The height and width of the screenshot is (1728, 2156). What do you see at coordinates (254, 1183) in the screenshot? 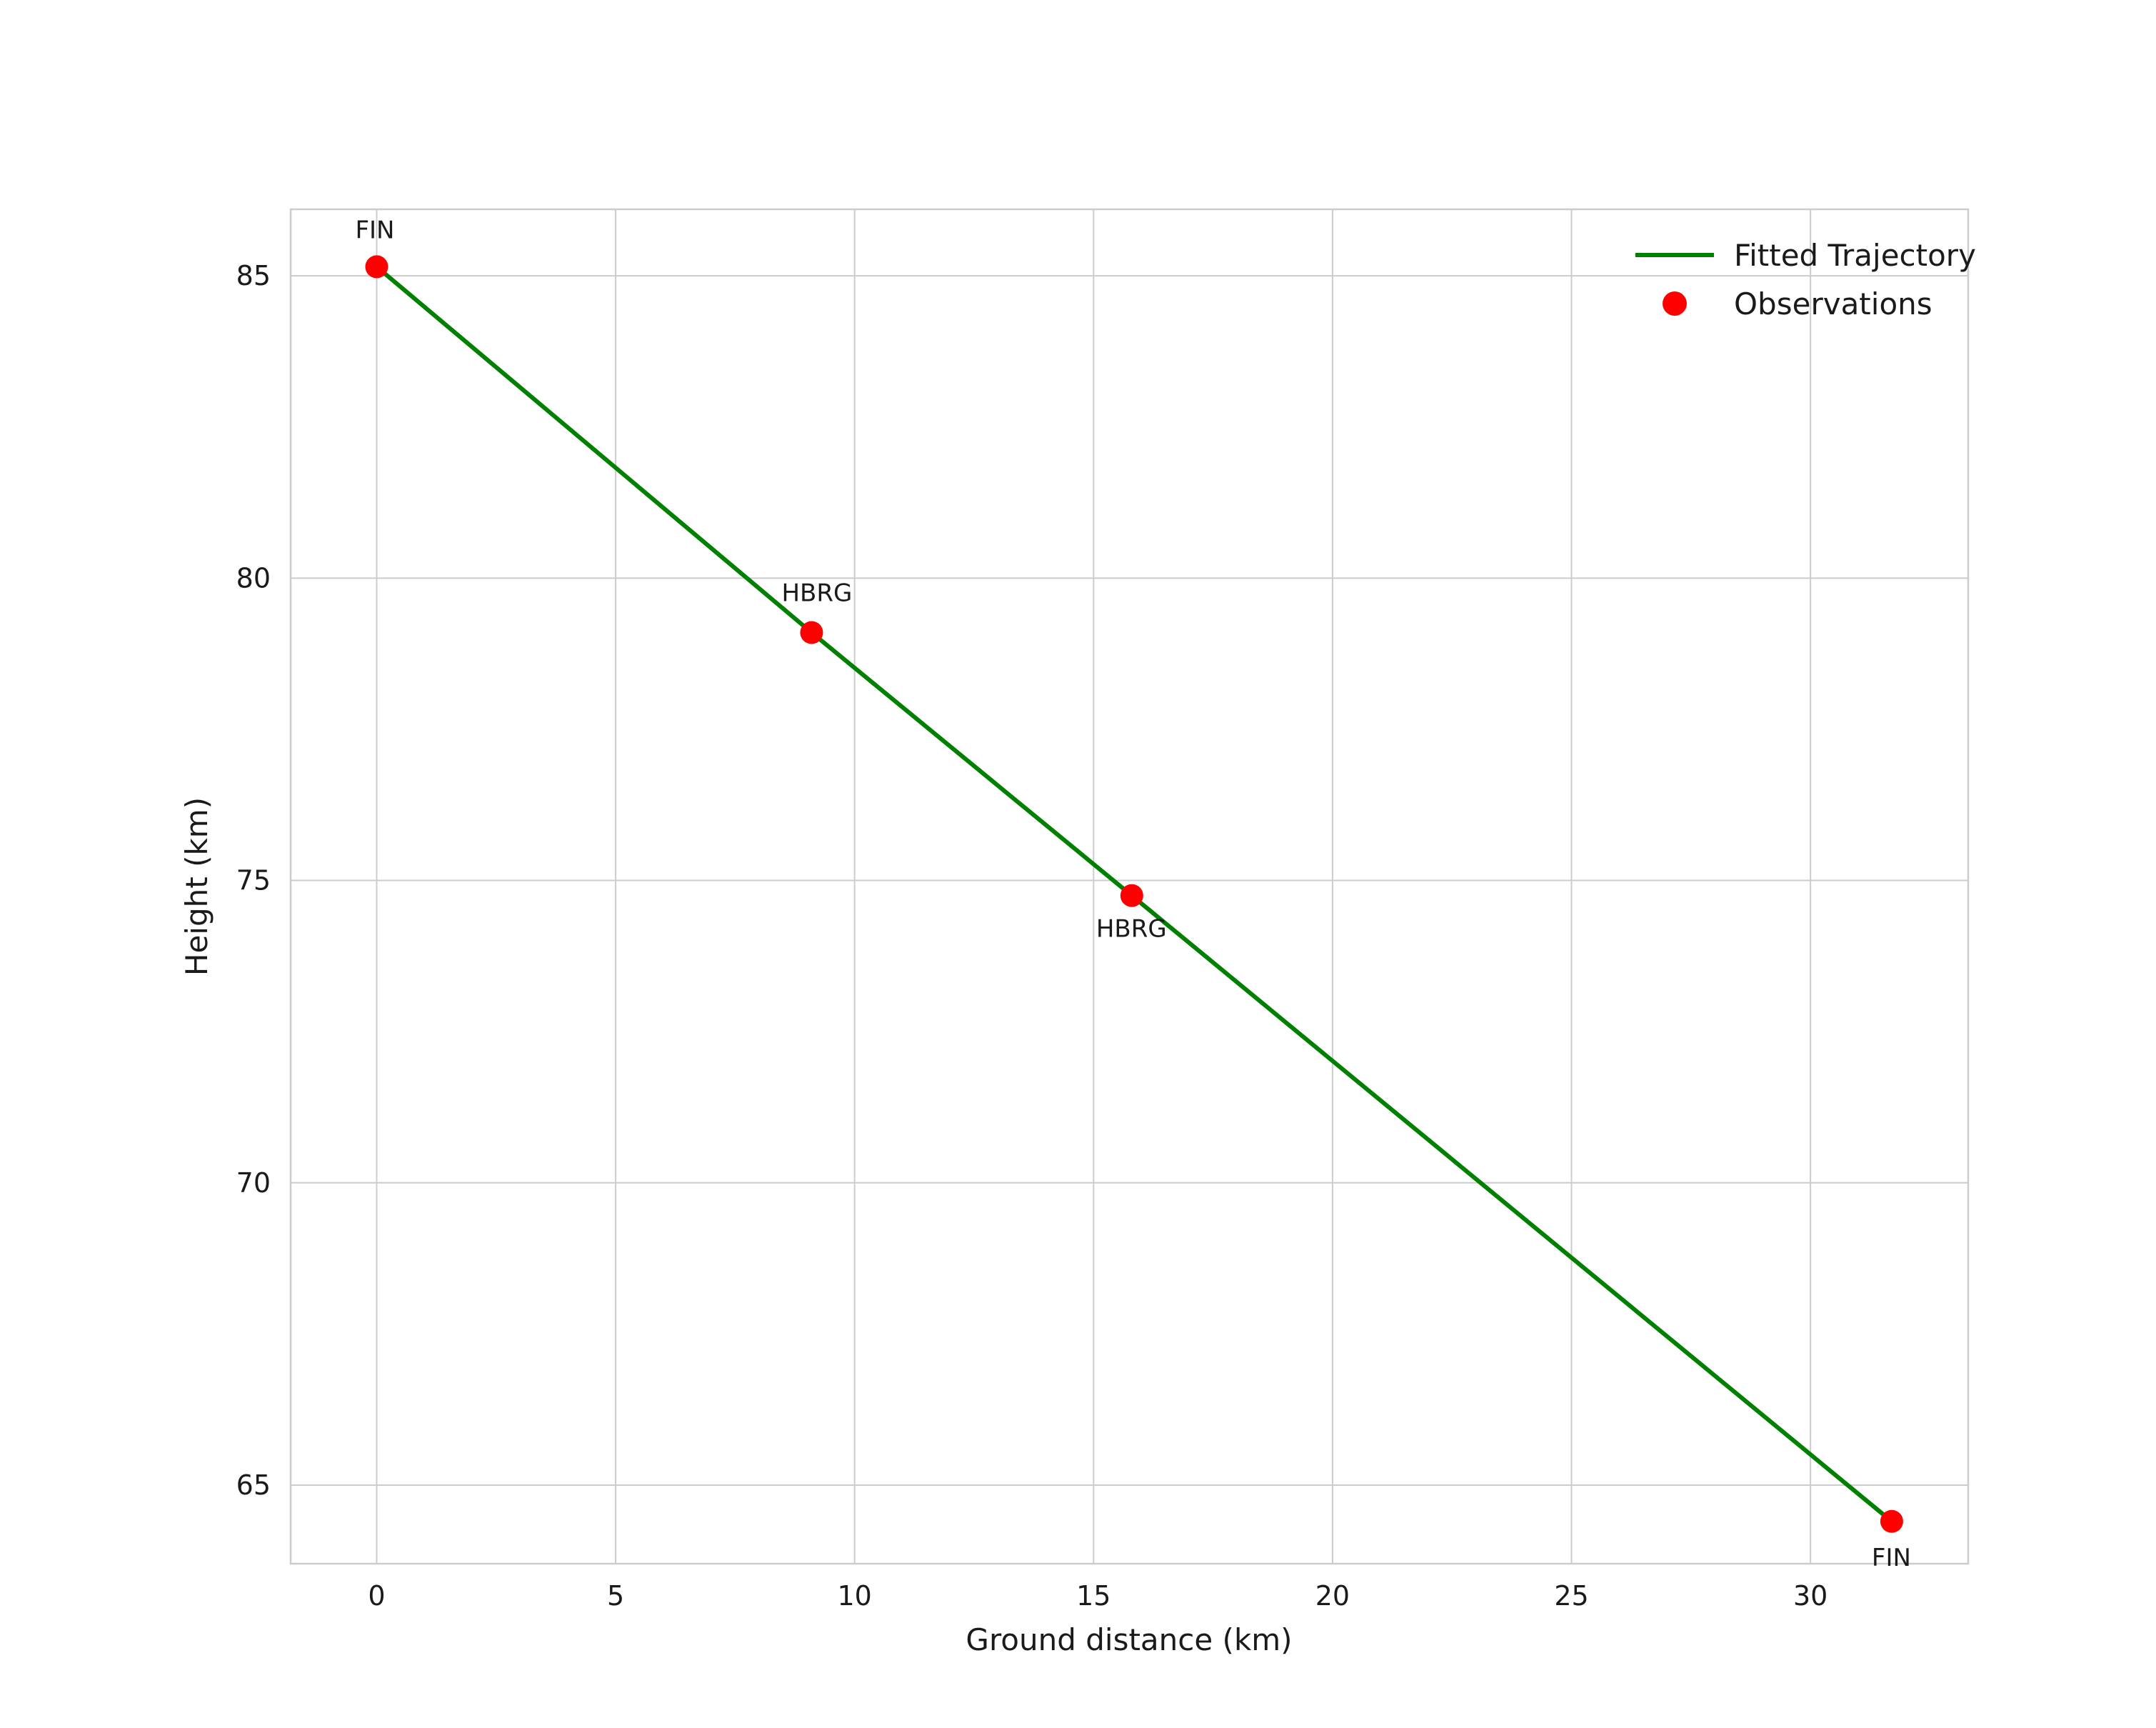
I see `y-tick-label: 70` at bounding box center [254, 1183].